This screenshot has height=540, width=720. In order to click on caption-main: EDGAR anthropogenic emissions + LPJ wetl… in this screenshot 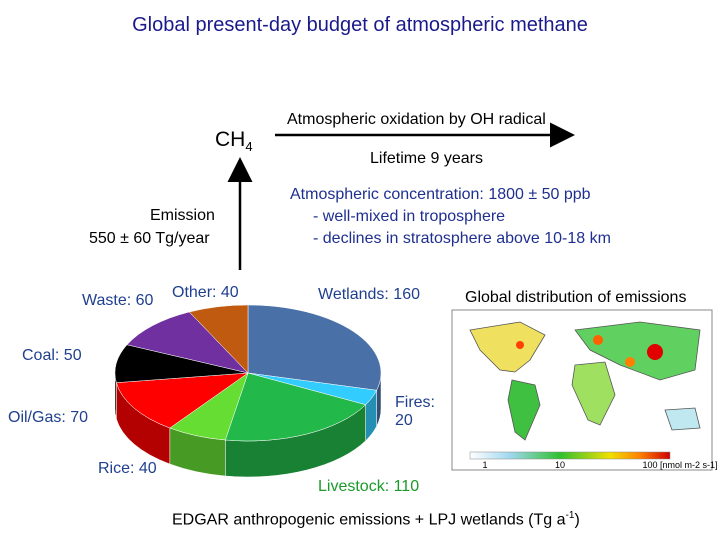, I will do `click(369, 520)`.